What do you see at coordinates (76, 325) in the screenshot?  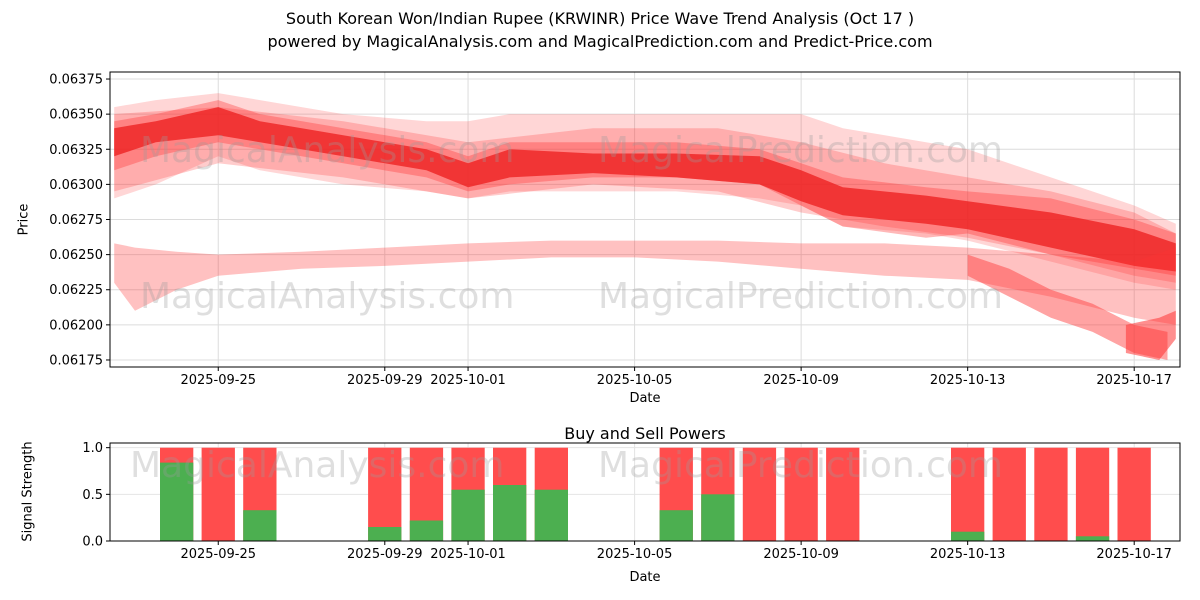 I see `price-ytick-label: 0.06200` at bounding box center [76, 325].